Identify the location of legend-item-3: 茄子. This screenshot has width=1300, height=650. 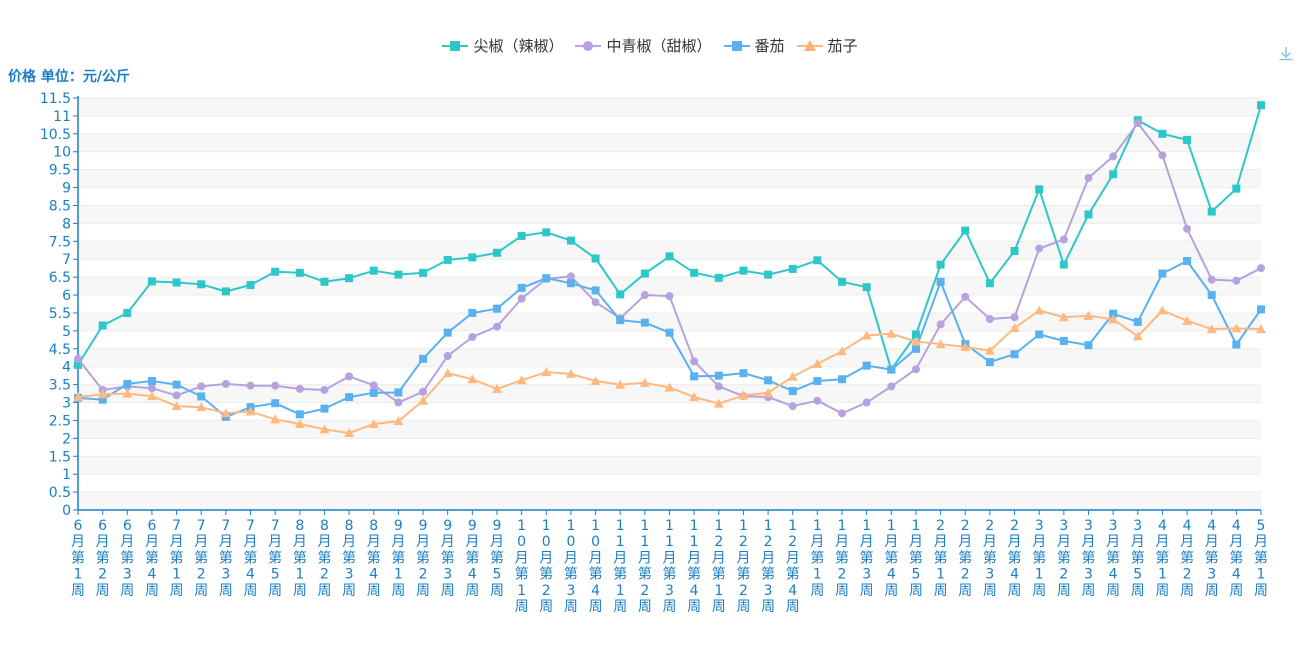
(827, 45).